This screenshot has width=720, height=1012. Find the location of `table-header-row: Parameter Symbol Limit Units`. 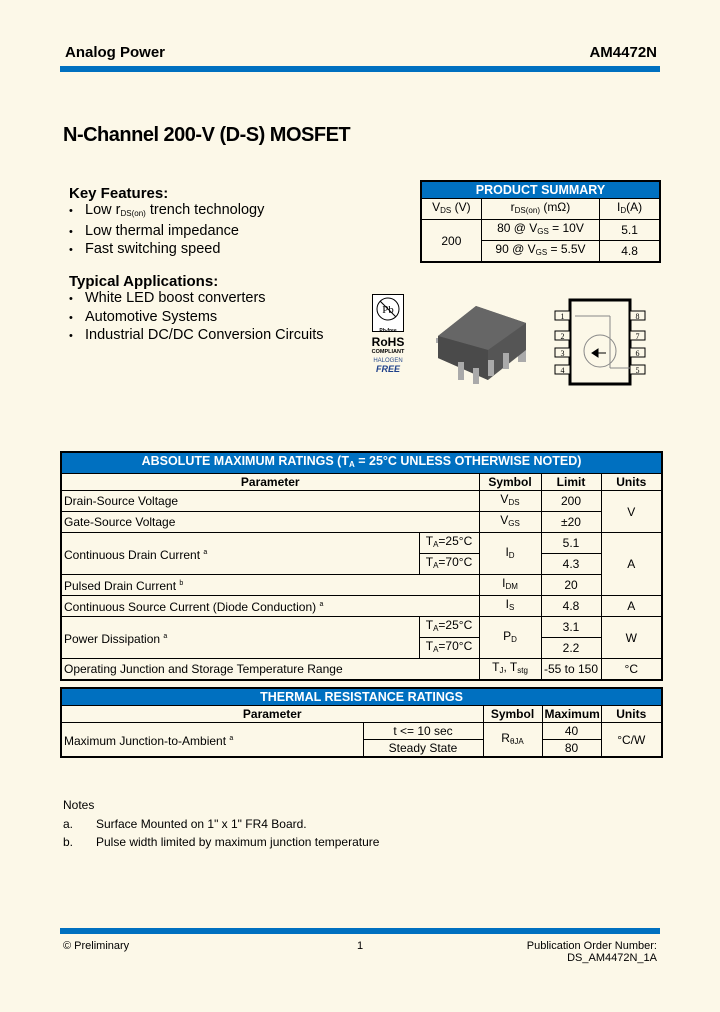

table-header-row: Parameter Symbol Limit Units is located at coordinates (361, 482).